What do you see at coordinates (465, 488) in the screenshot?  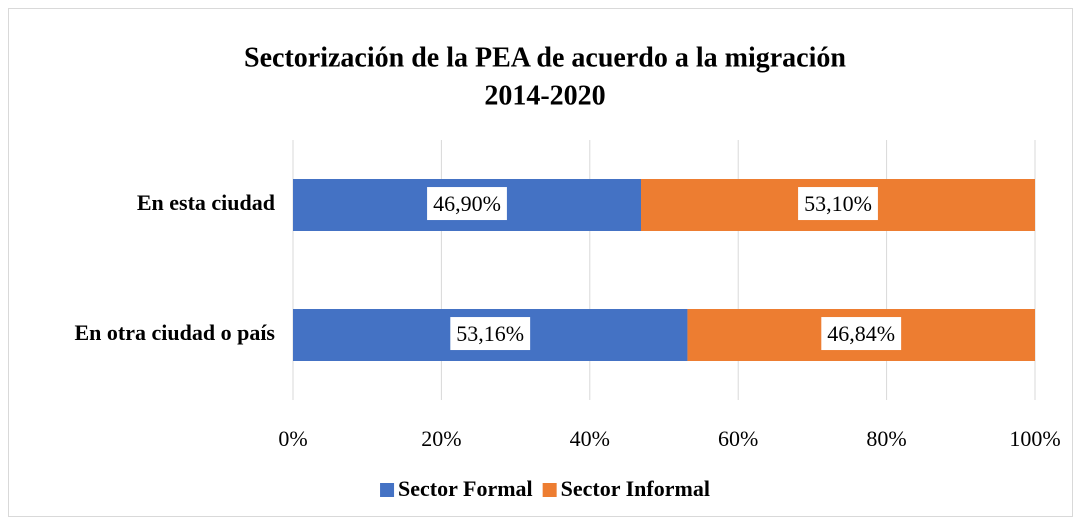 I see `legend-label: Sector Formal` at bounding box center [465, 488].